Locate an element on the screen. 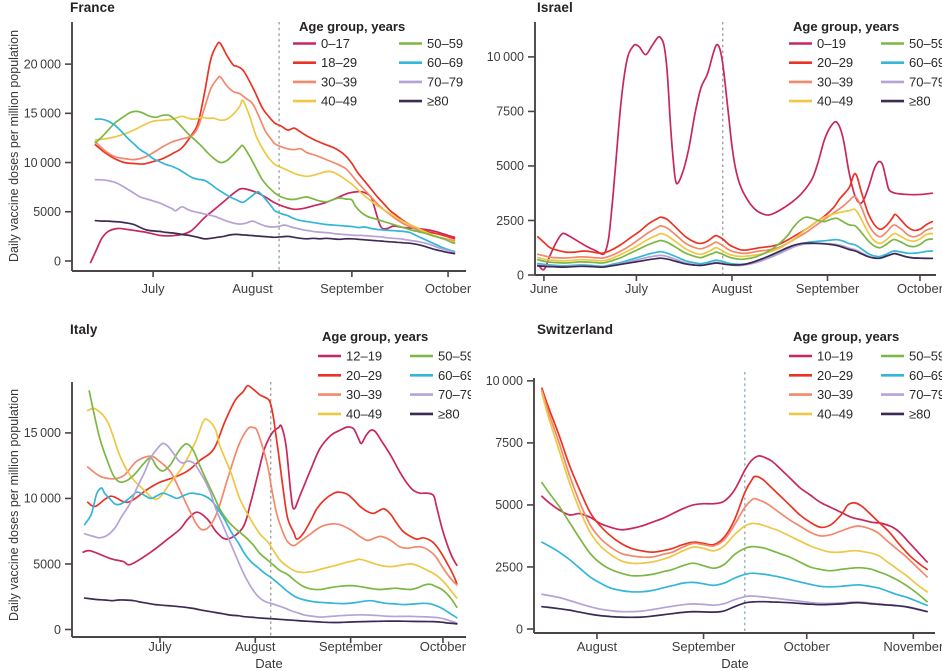 The height and width of the screenshot is (671, 942). panel-title-france: France is located at coordinates (92, 7).